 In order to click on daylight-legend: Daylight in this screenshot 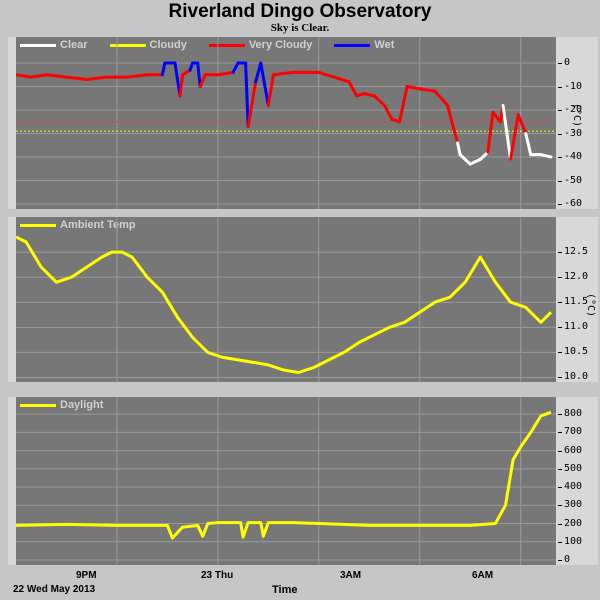, I will do `click(68, 405)`.